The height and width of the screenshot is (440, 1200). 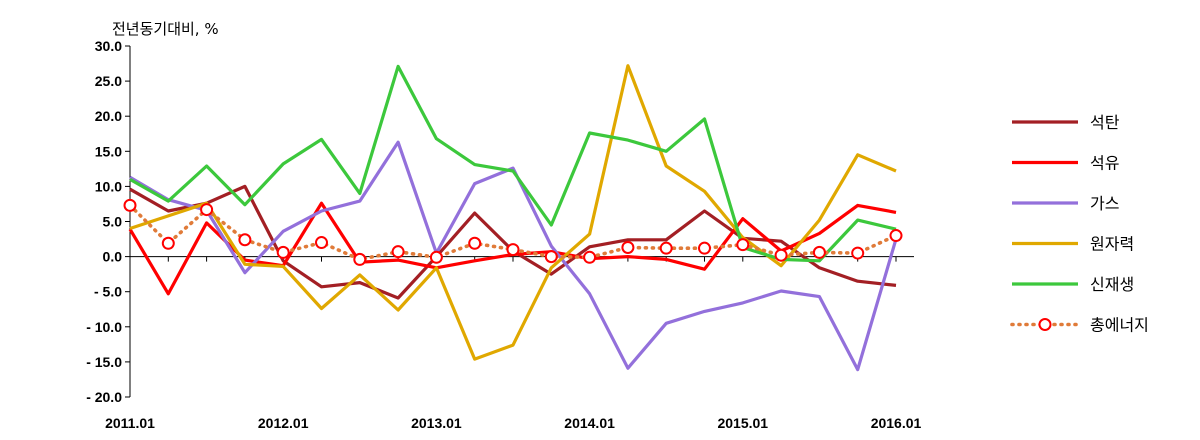 I want to click on x-tick-label: 2015.01, so click(x=742, y=423).